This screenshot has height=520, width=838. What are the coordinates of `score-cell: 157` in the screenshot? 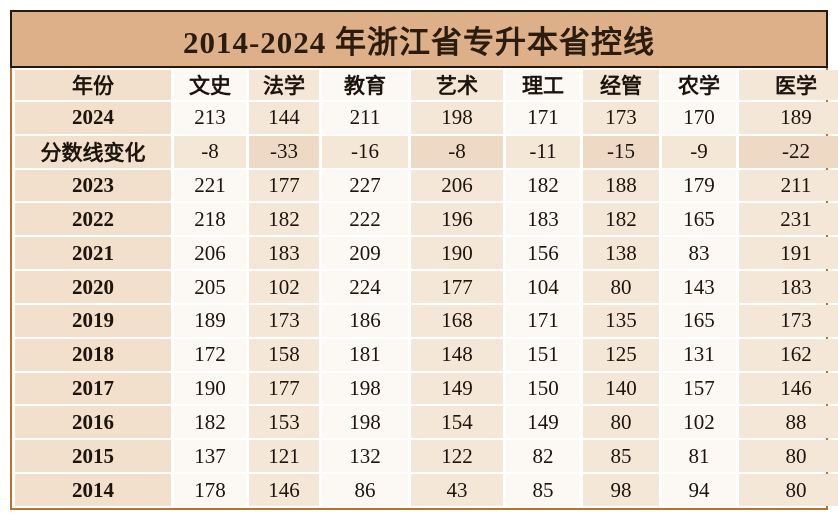 It's located at (699, 388).